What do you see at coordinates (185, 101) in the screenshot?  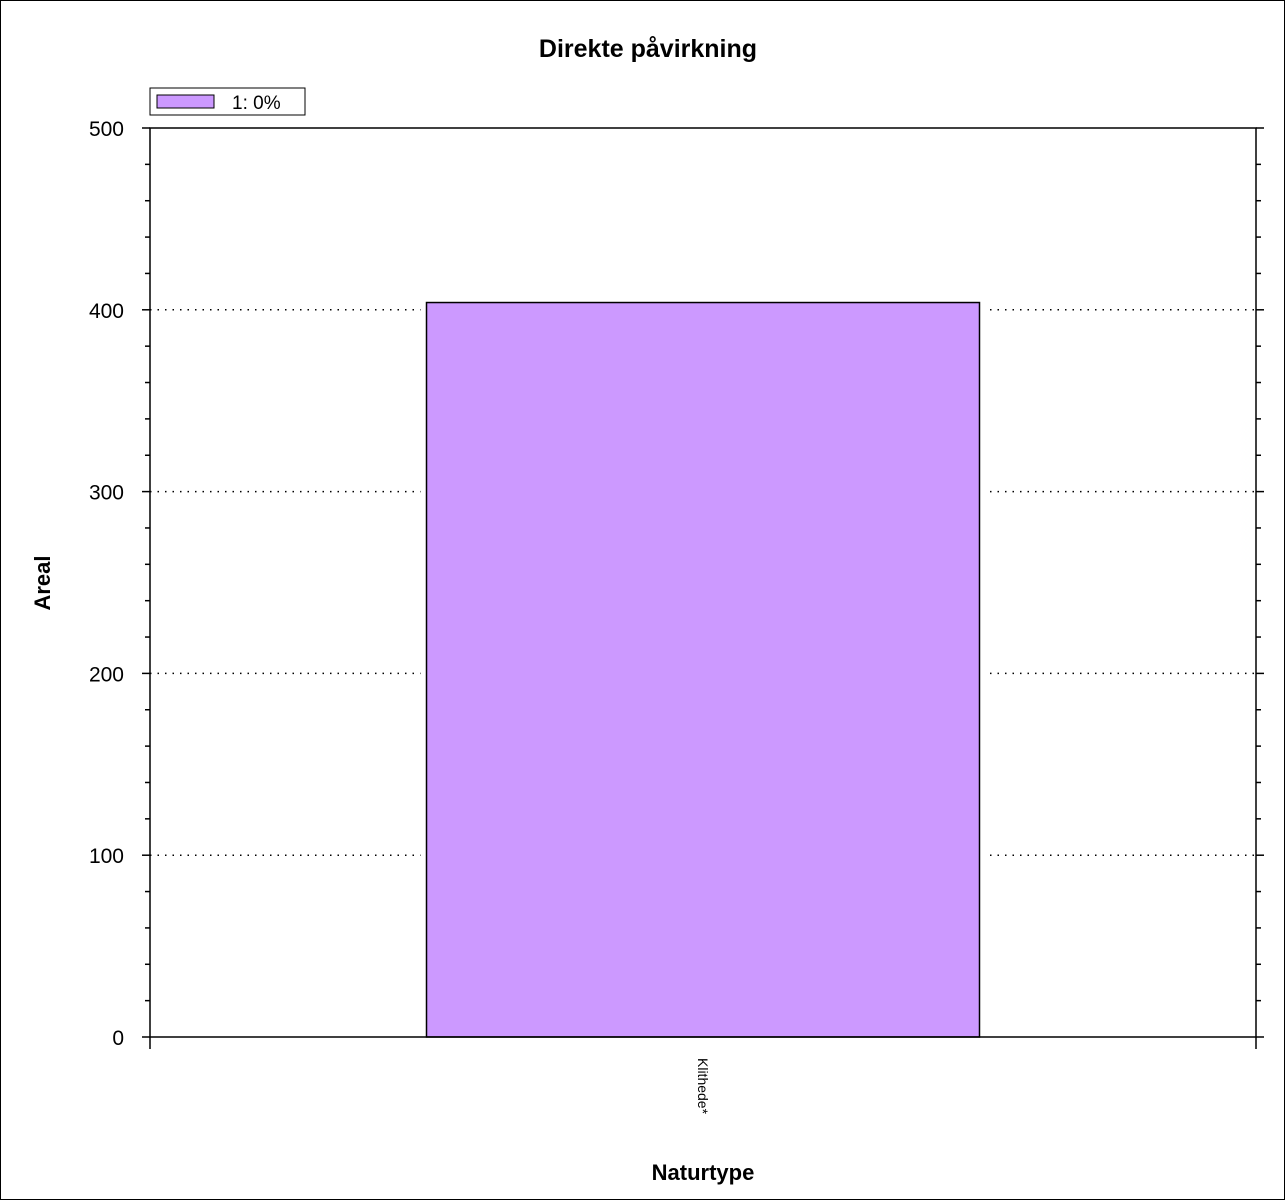 I see `legend-swatch` at bounding box center [185, 101].